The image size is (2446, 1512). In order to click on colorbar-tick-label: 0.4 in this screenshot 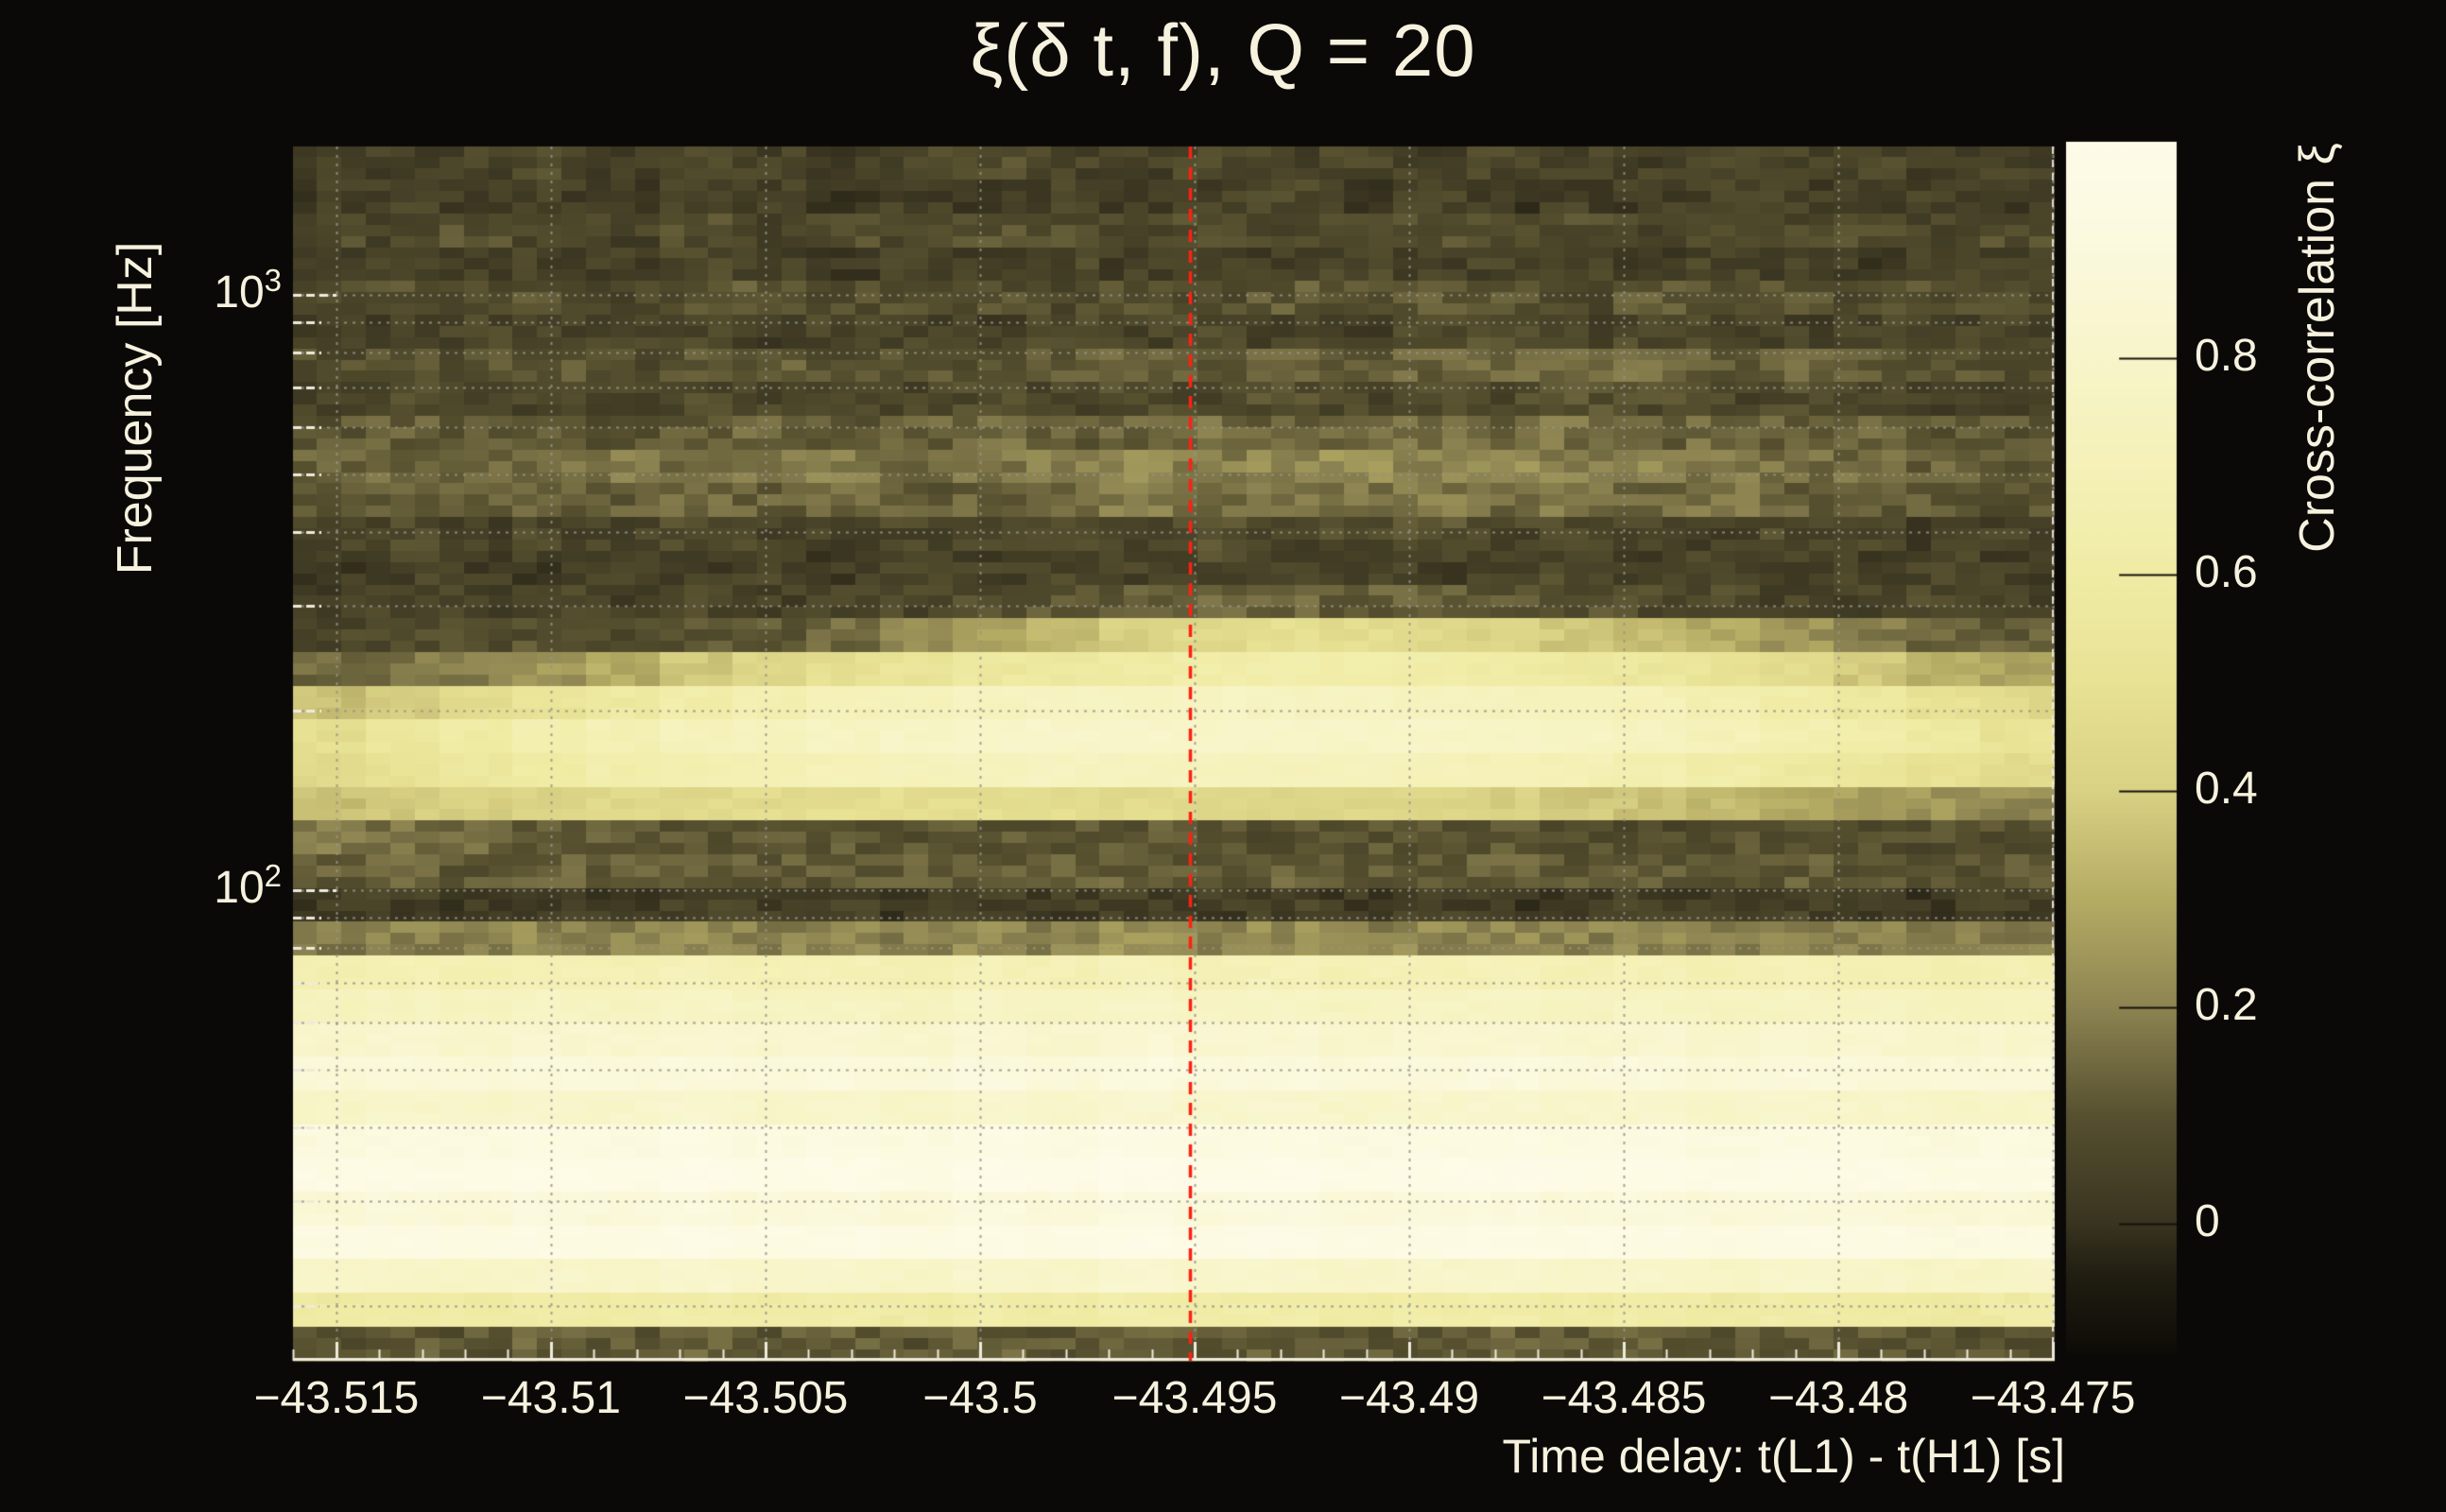, I will do `click(2226, 788)`.